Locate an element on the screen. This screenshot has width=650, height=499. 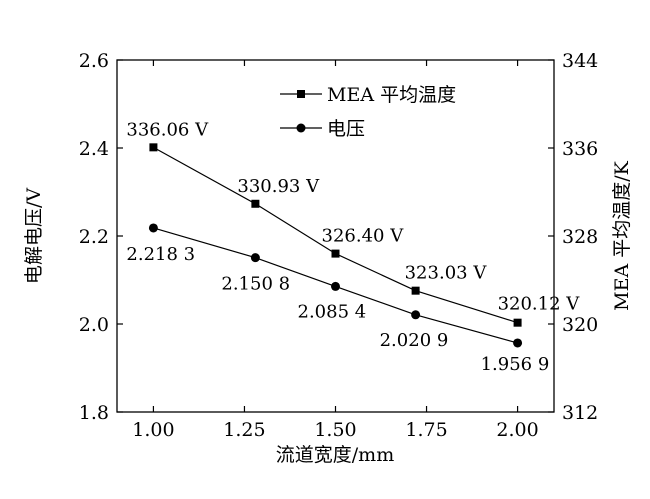
x-tick-label: 1.50 is located at coordinates (335, 430).